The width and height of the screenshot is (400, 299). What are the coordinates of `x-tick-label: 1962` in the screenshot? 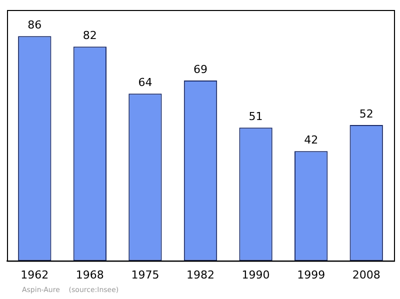 It's located at (34, 275).